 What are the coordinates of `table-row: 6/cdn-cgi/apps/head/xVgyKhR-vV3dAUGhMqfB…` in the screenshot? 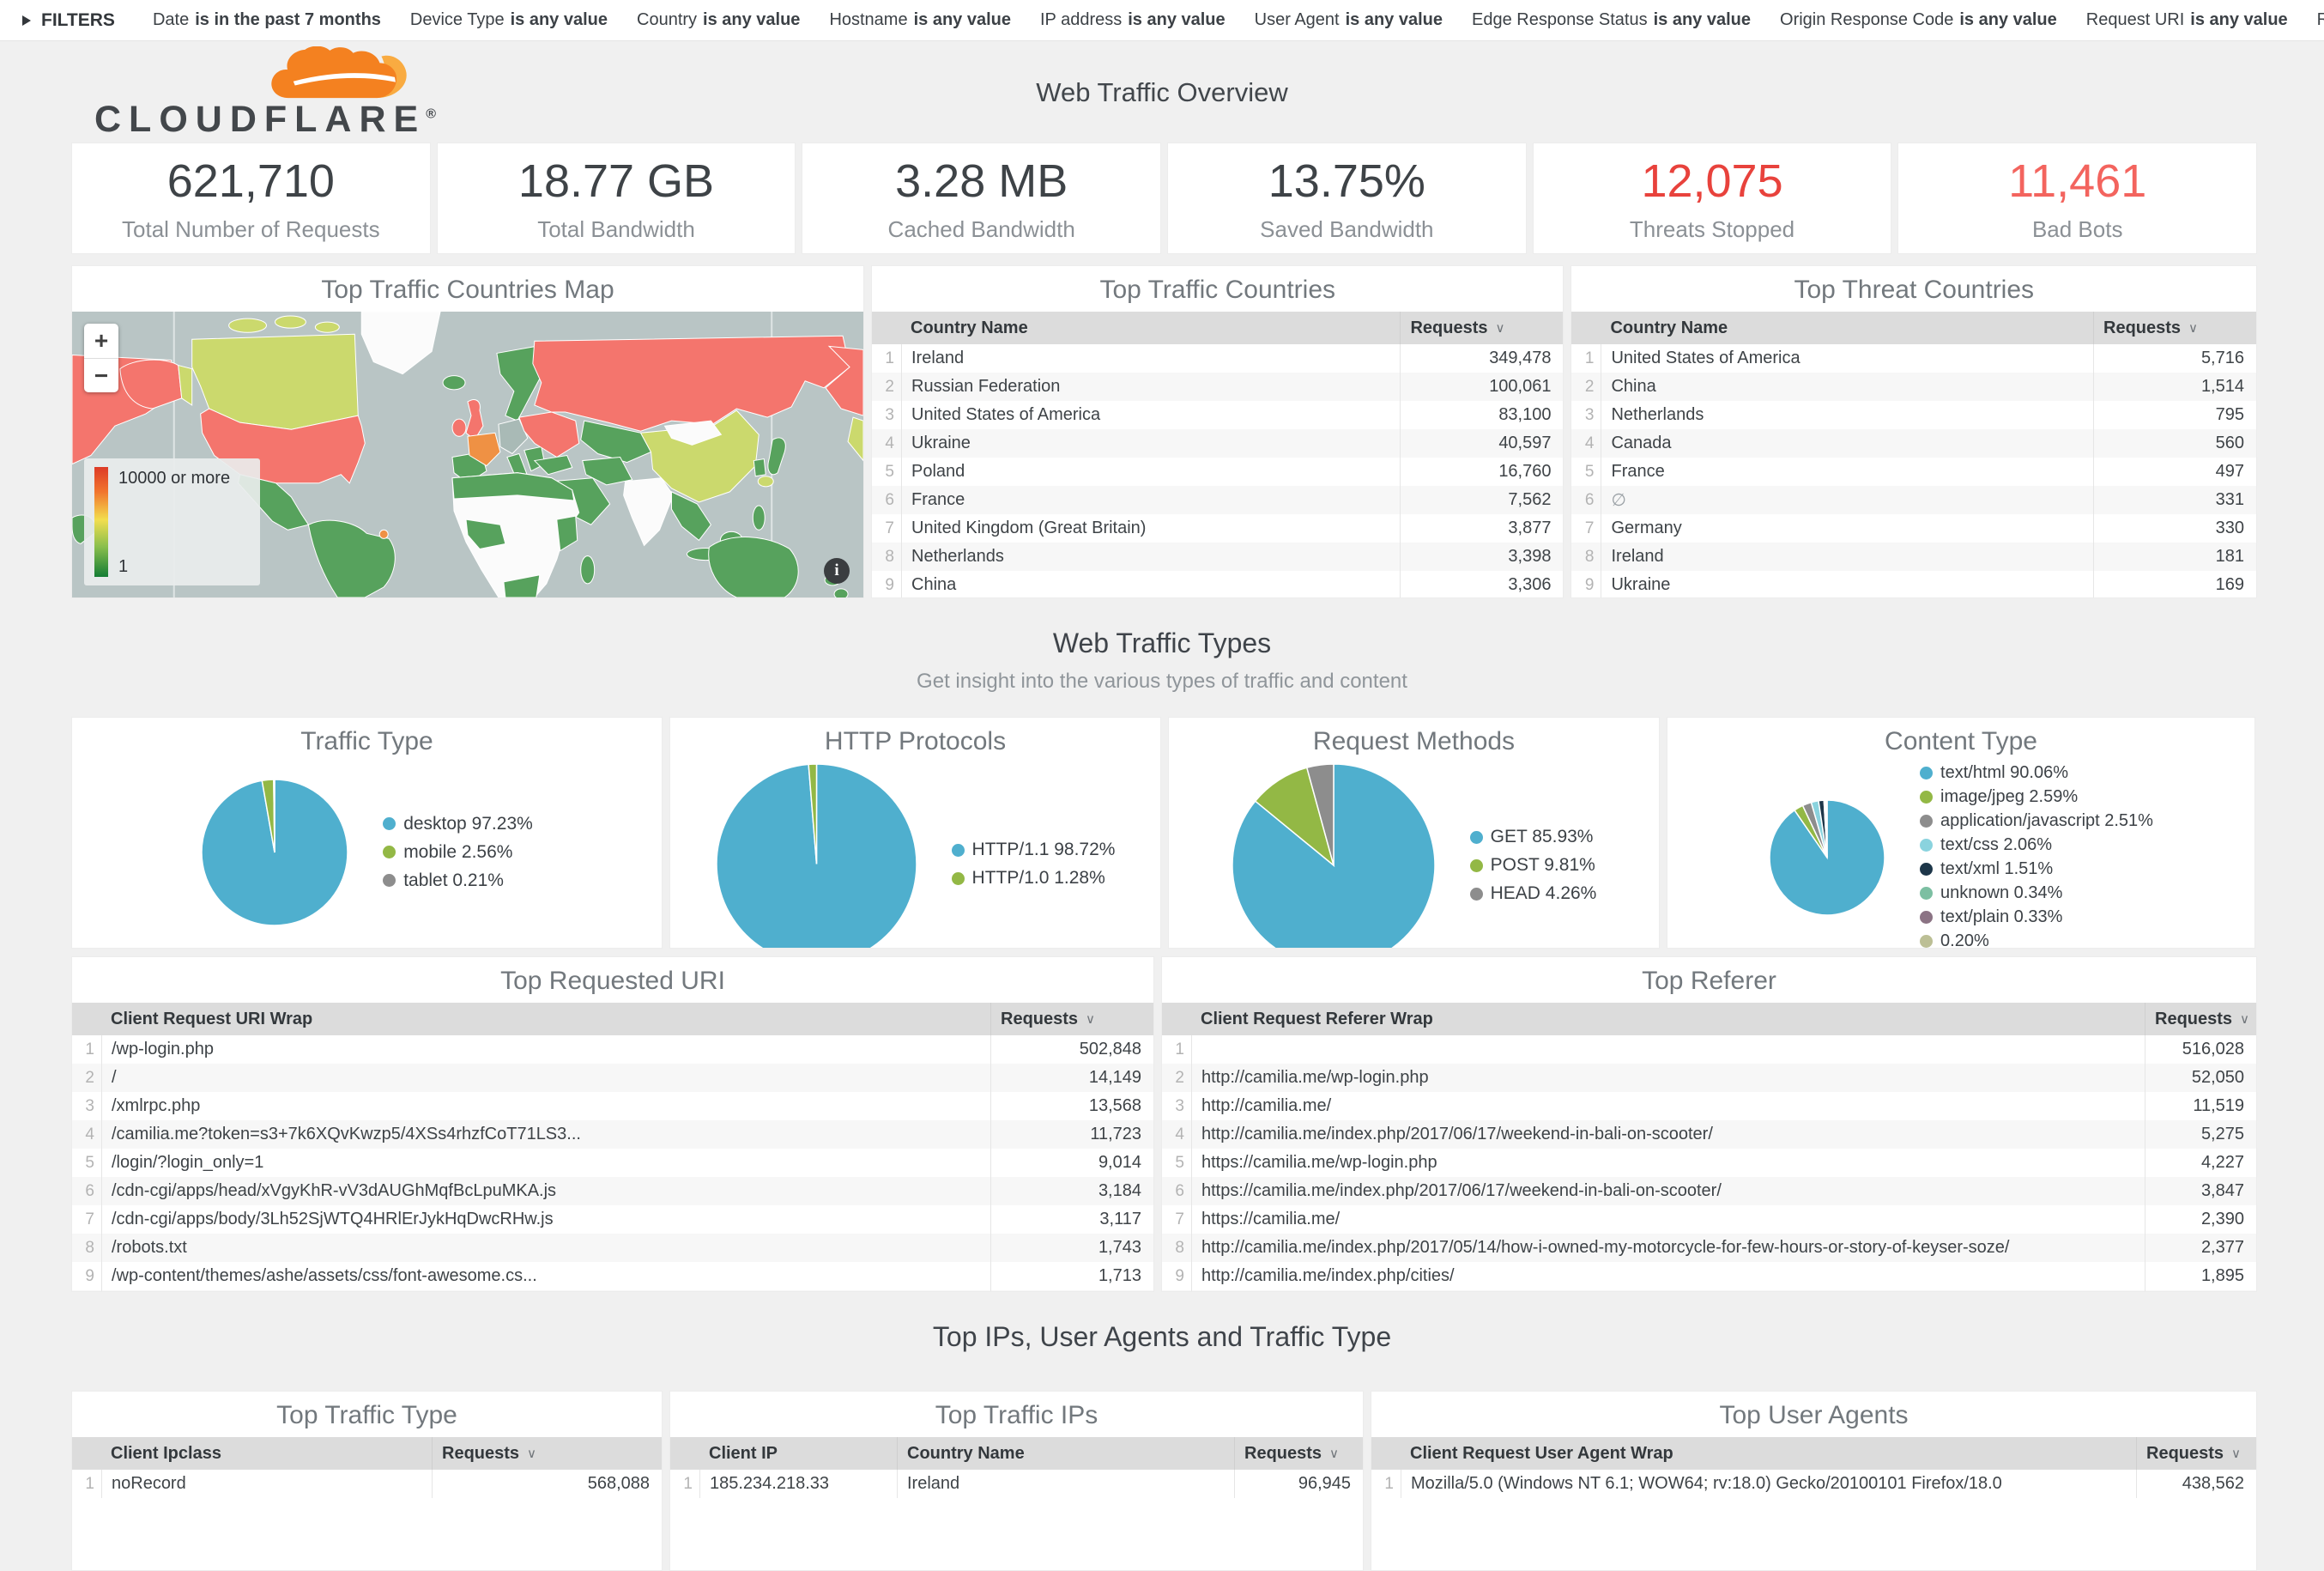 It's located at (612, 1191).